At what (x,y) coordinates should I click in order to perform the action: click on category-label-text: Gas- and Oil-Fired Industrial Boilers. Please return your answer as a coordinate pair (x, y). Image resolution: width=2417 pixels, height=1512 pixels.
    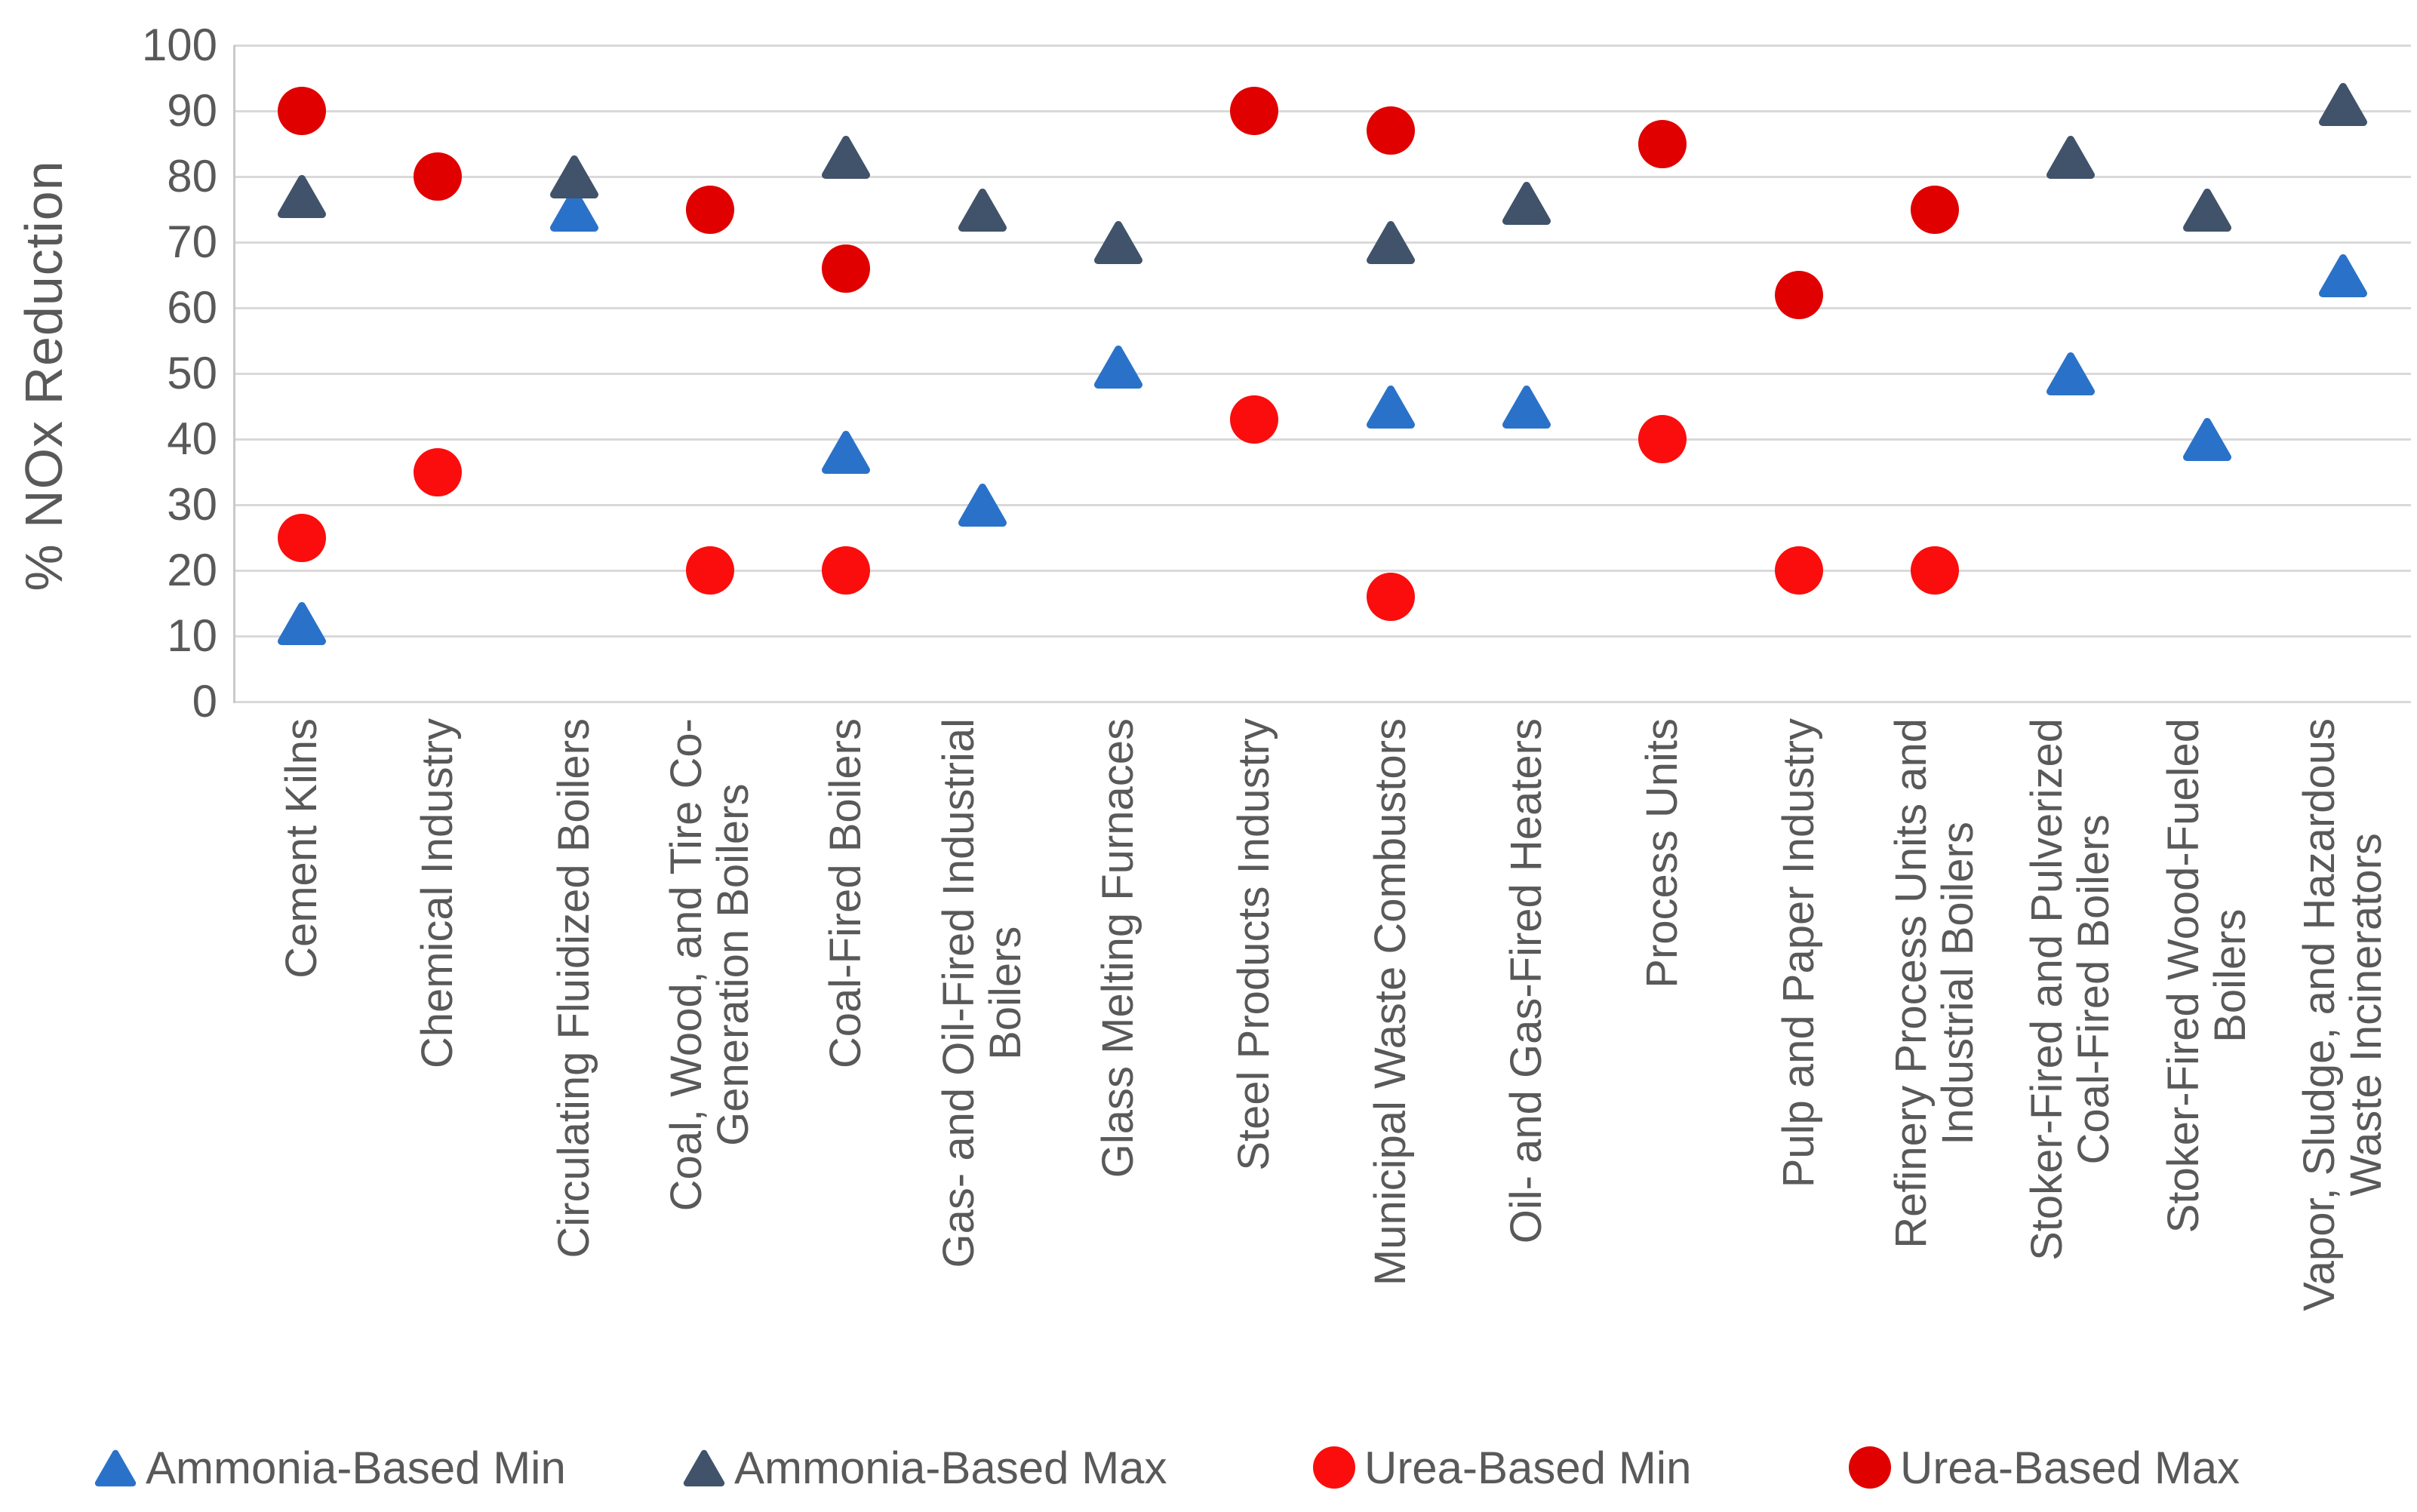
    Looking at the image, I should click on (981, 993).